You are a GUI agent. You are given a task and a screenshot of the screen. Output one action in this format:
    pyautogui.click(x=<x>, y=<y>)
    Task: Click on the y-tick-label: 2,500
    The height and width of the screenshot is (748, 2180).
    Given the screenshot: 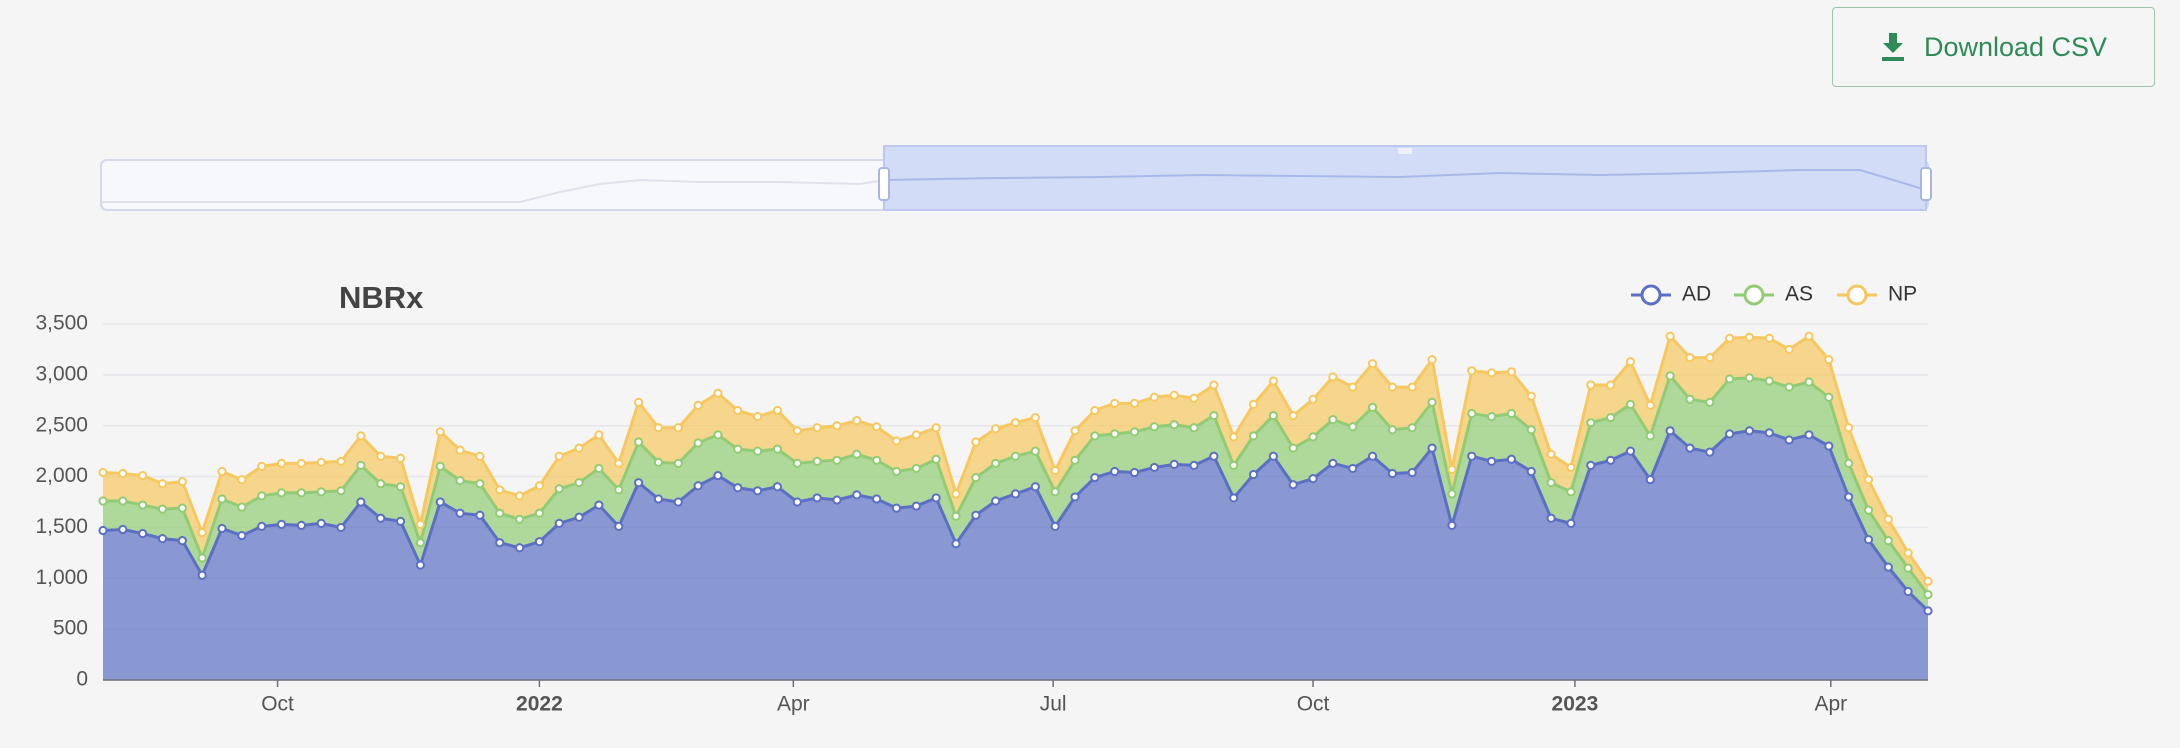 What is the action you would take?
    pyautogui.click(x=61, y=424)
    